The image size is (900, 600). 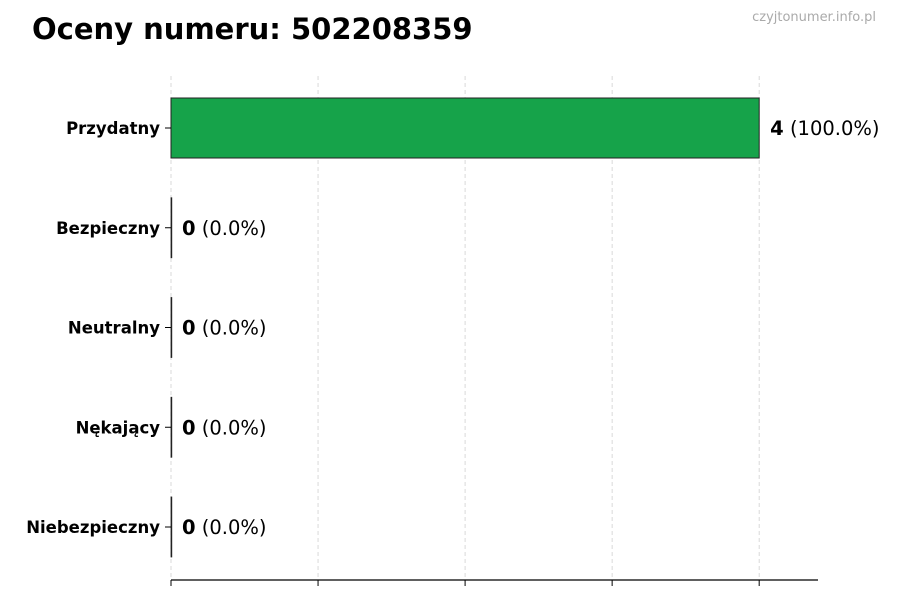 I want to click on watermark: czyjtonumer.info.pl, so click(x=814, y=17).